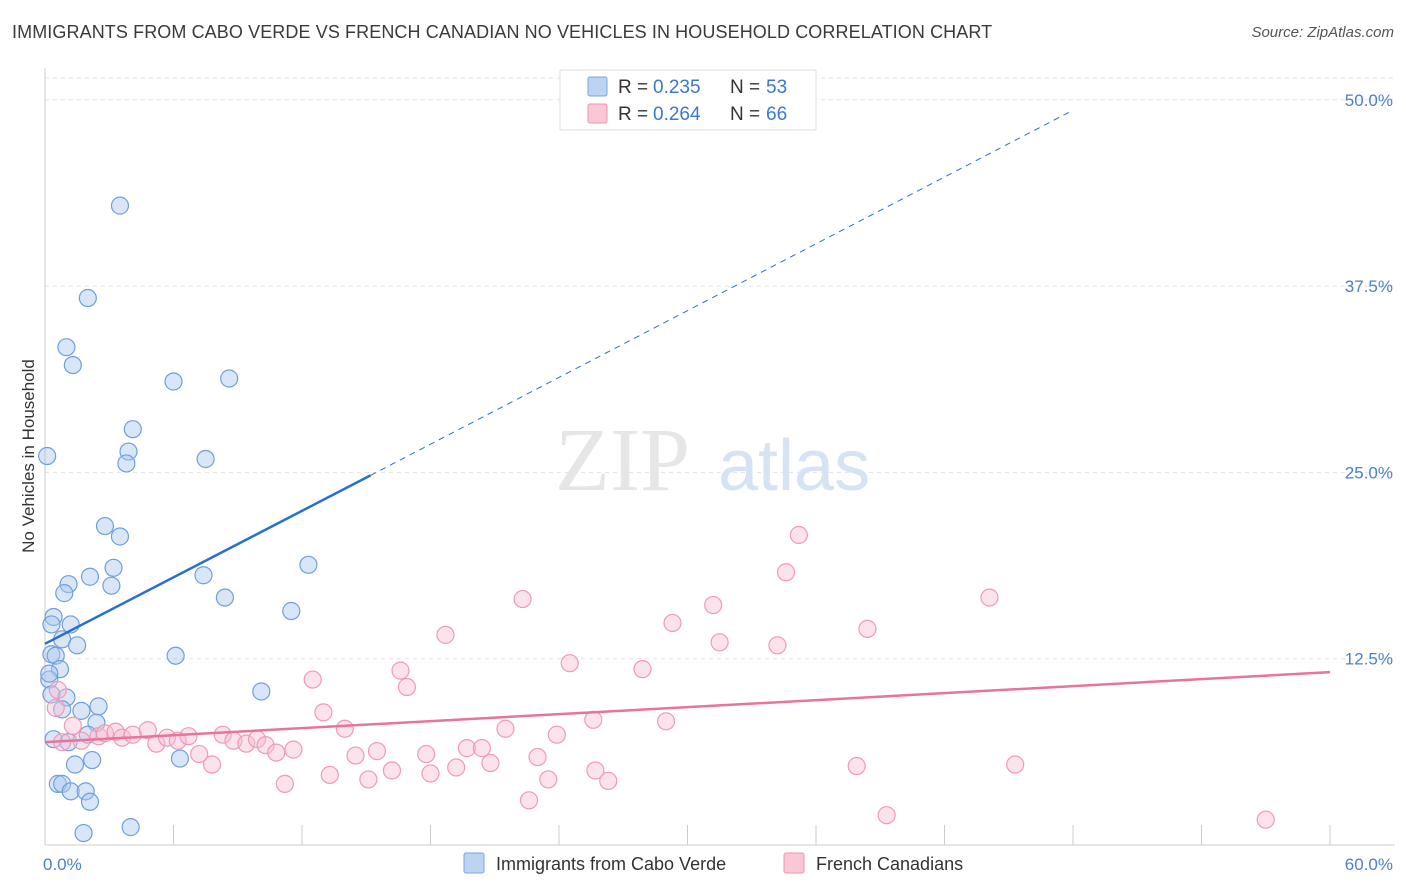 This screenshot has height=892, width=1406. Describe the element at coordinates (1369, 286) in the screenshot. I see `y-tick-label: 37.5%` at that location.